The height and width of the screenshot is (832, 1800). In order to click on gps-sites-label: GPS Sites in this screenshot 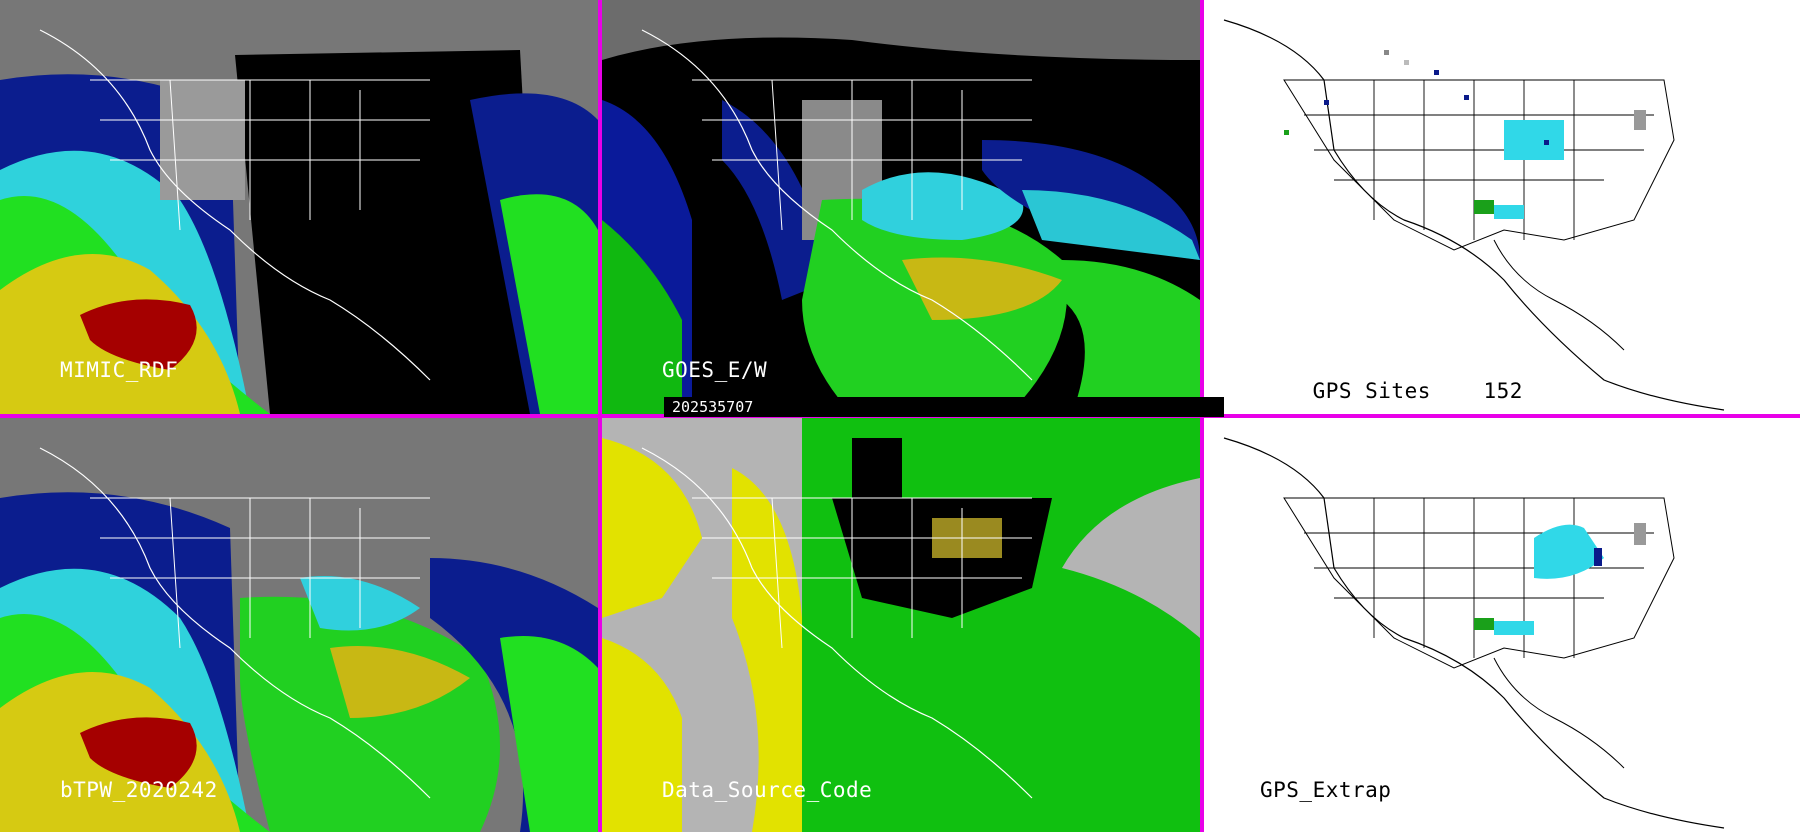, I will do `click(1371, 391)`.